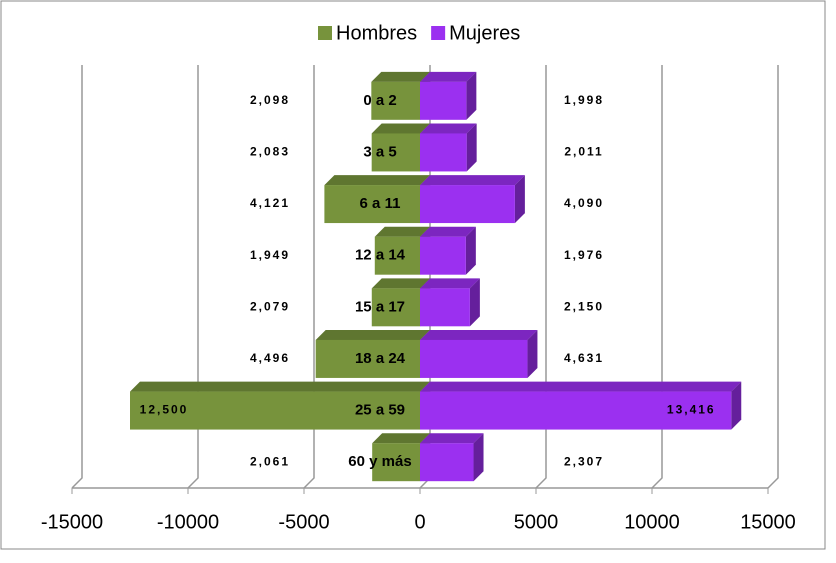 The image size is (836, 563). I want to click on value-label: 1,949, so click(270, 255).